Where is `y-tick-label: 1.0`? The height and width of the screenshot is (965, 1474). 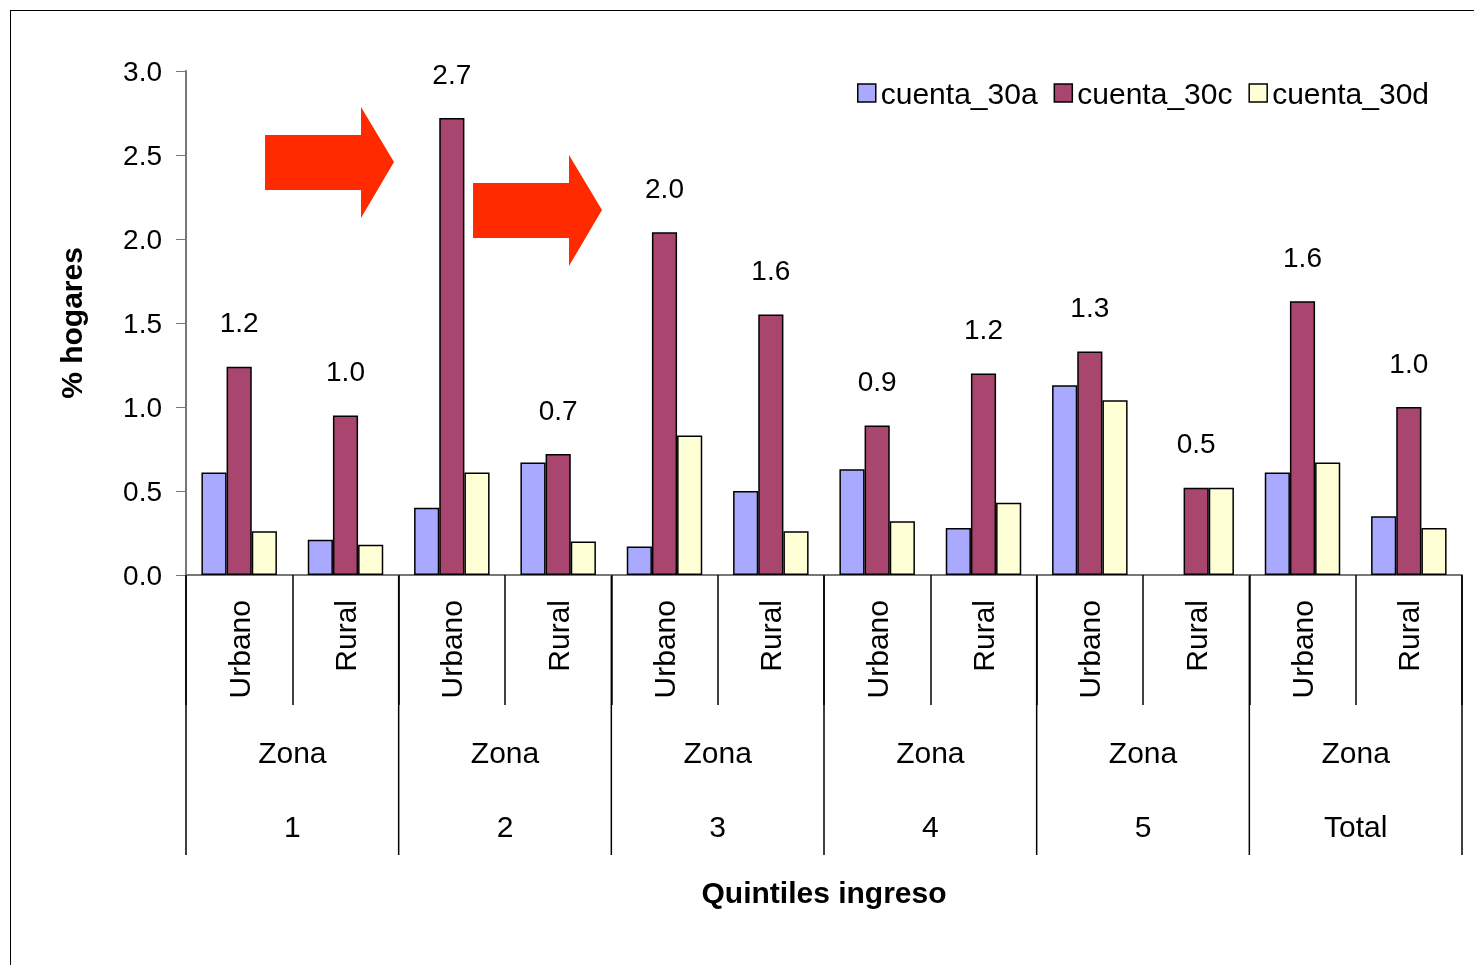
y-tick-label: 1.0 is located at coordinates (142, 407).